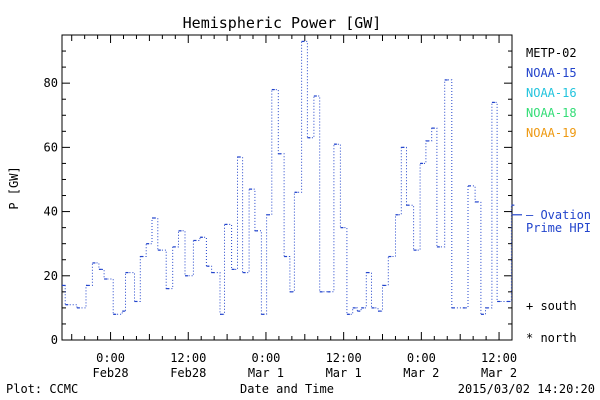 The image size is (600, 400). Describe the element at coordinates (51, 276) in the screenshot. I see `y-tick-label: 20` at that location.